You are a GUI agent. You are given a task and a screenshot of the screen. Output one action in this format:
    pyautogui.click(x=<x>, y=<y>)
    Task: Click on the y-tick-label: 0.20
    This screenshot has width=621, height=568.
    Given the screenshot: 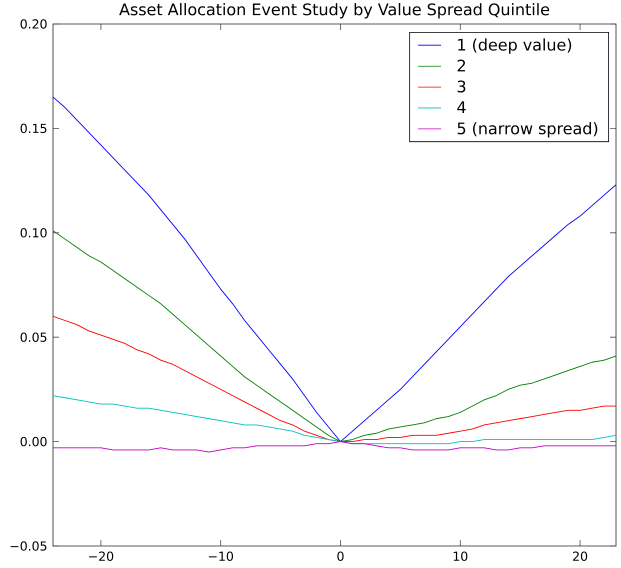 What is the action you would take?
    pyautogui.click(x=33, y=24)
    